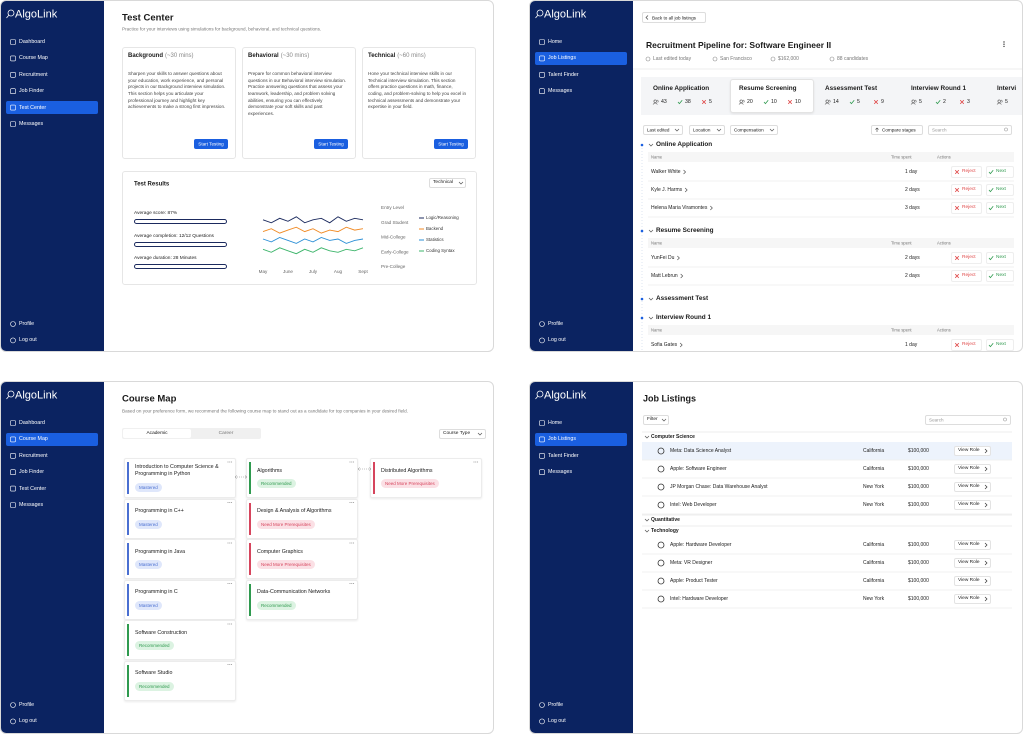 This screenshot has width=1024, height=735. I want to click on nav-item: Job Finder, so click(32, 472).